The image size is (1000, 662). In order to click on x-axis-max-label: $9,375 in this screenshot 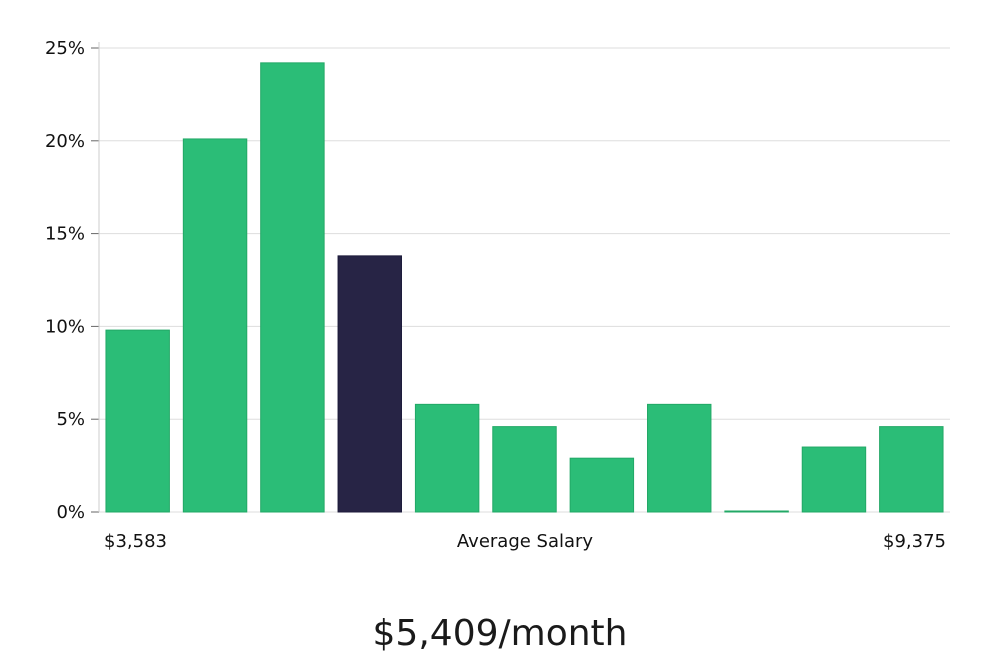, I will do `click(914, 541)`.